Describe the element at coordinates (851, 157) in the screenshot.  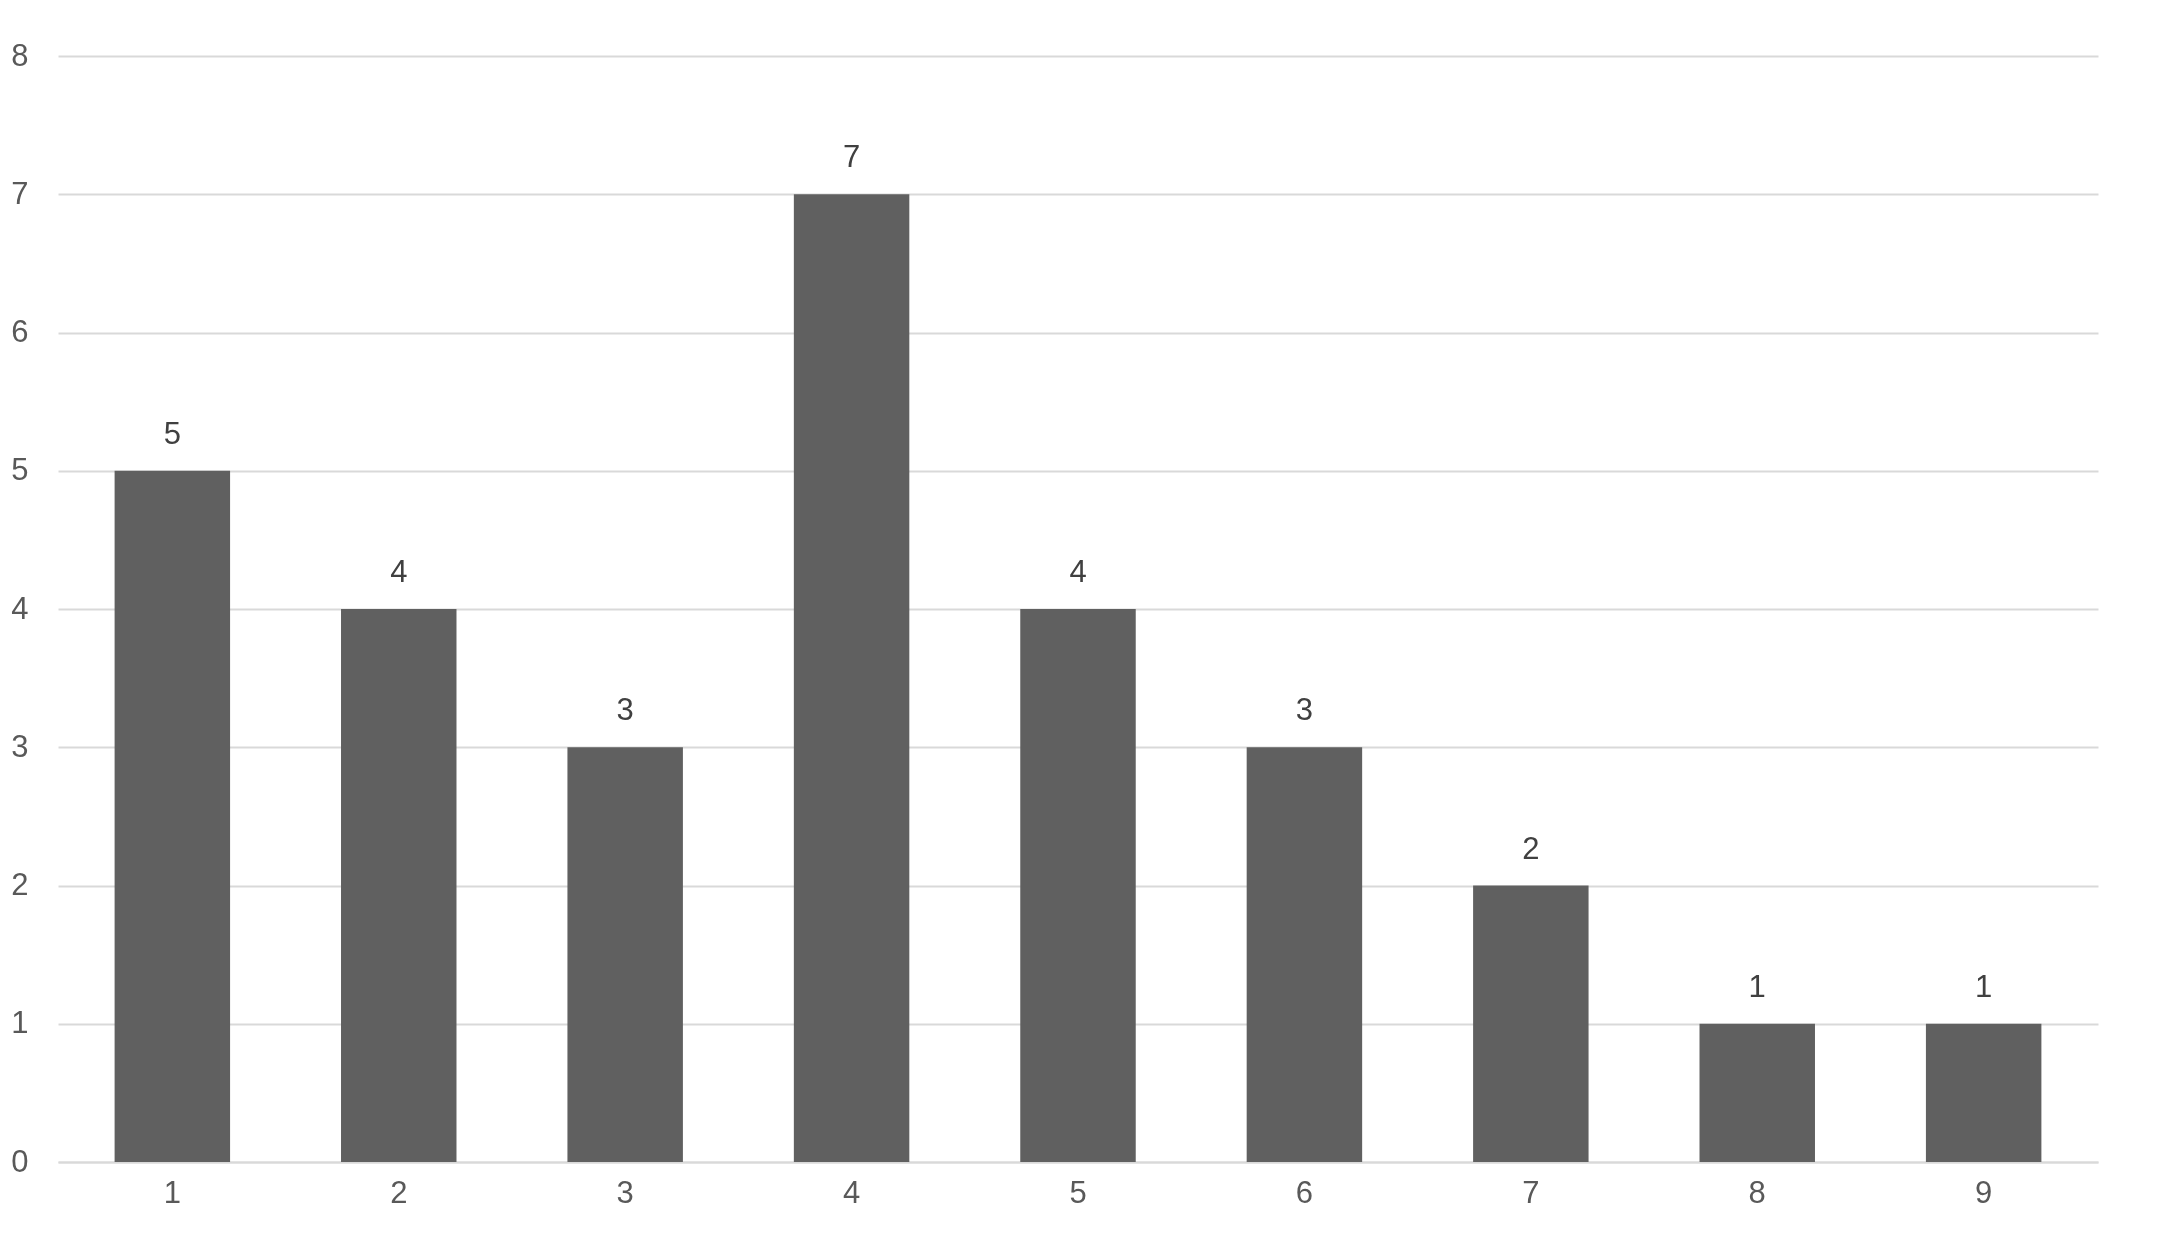
I see `data-label: 7` at that location.